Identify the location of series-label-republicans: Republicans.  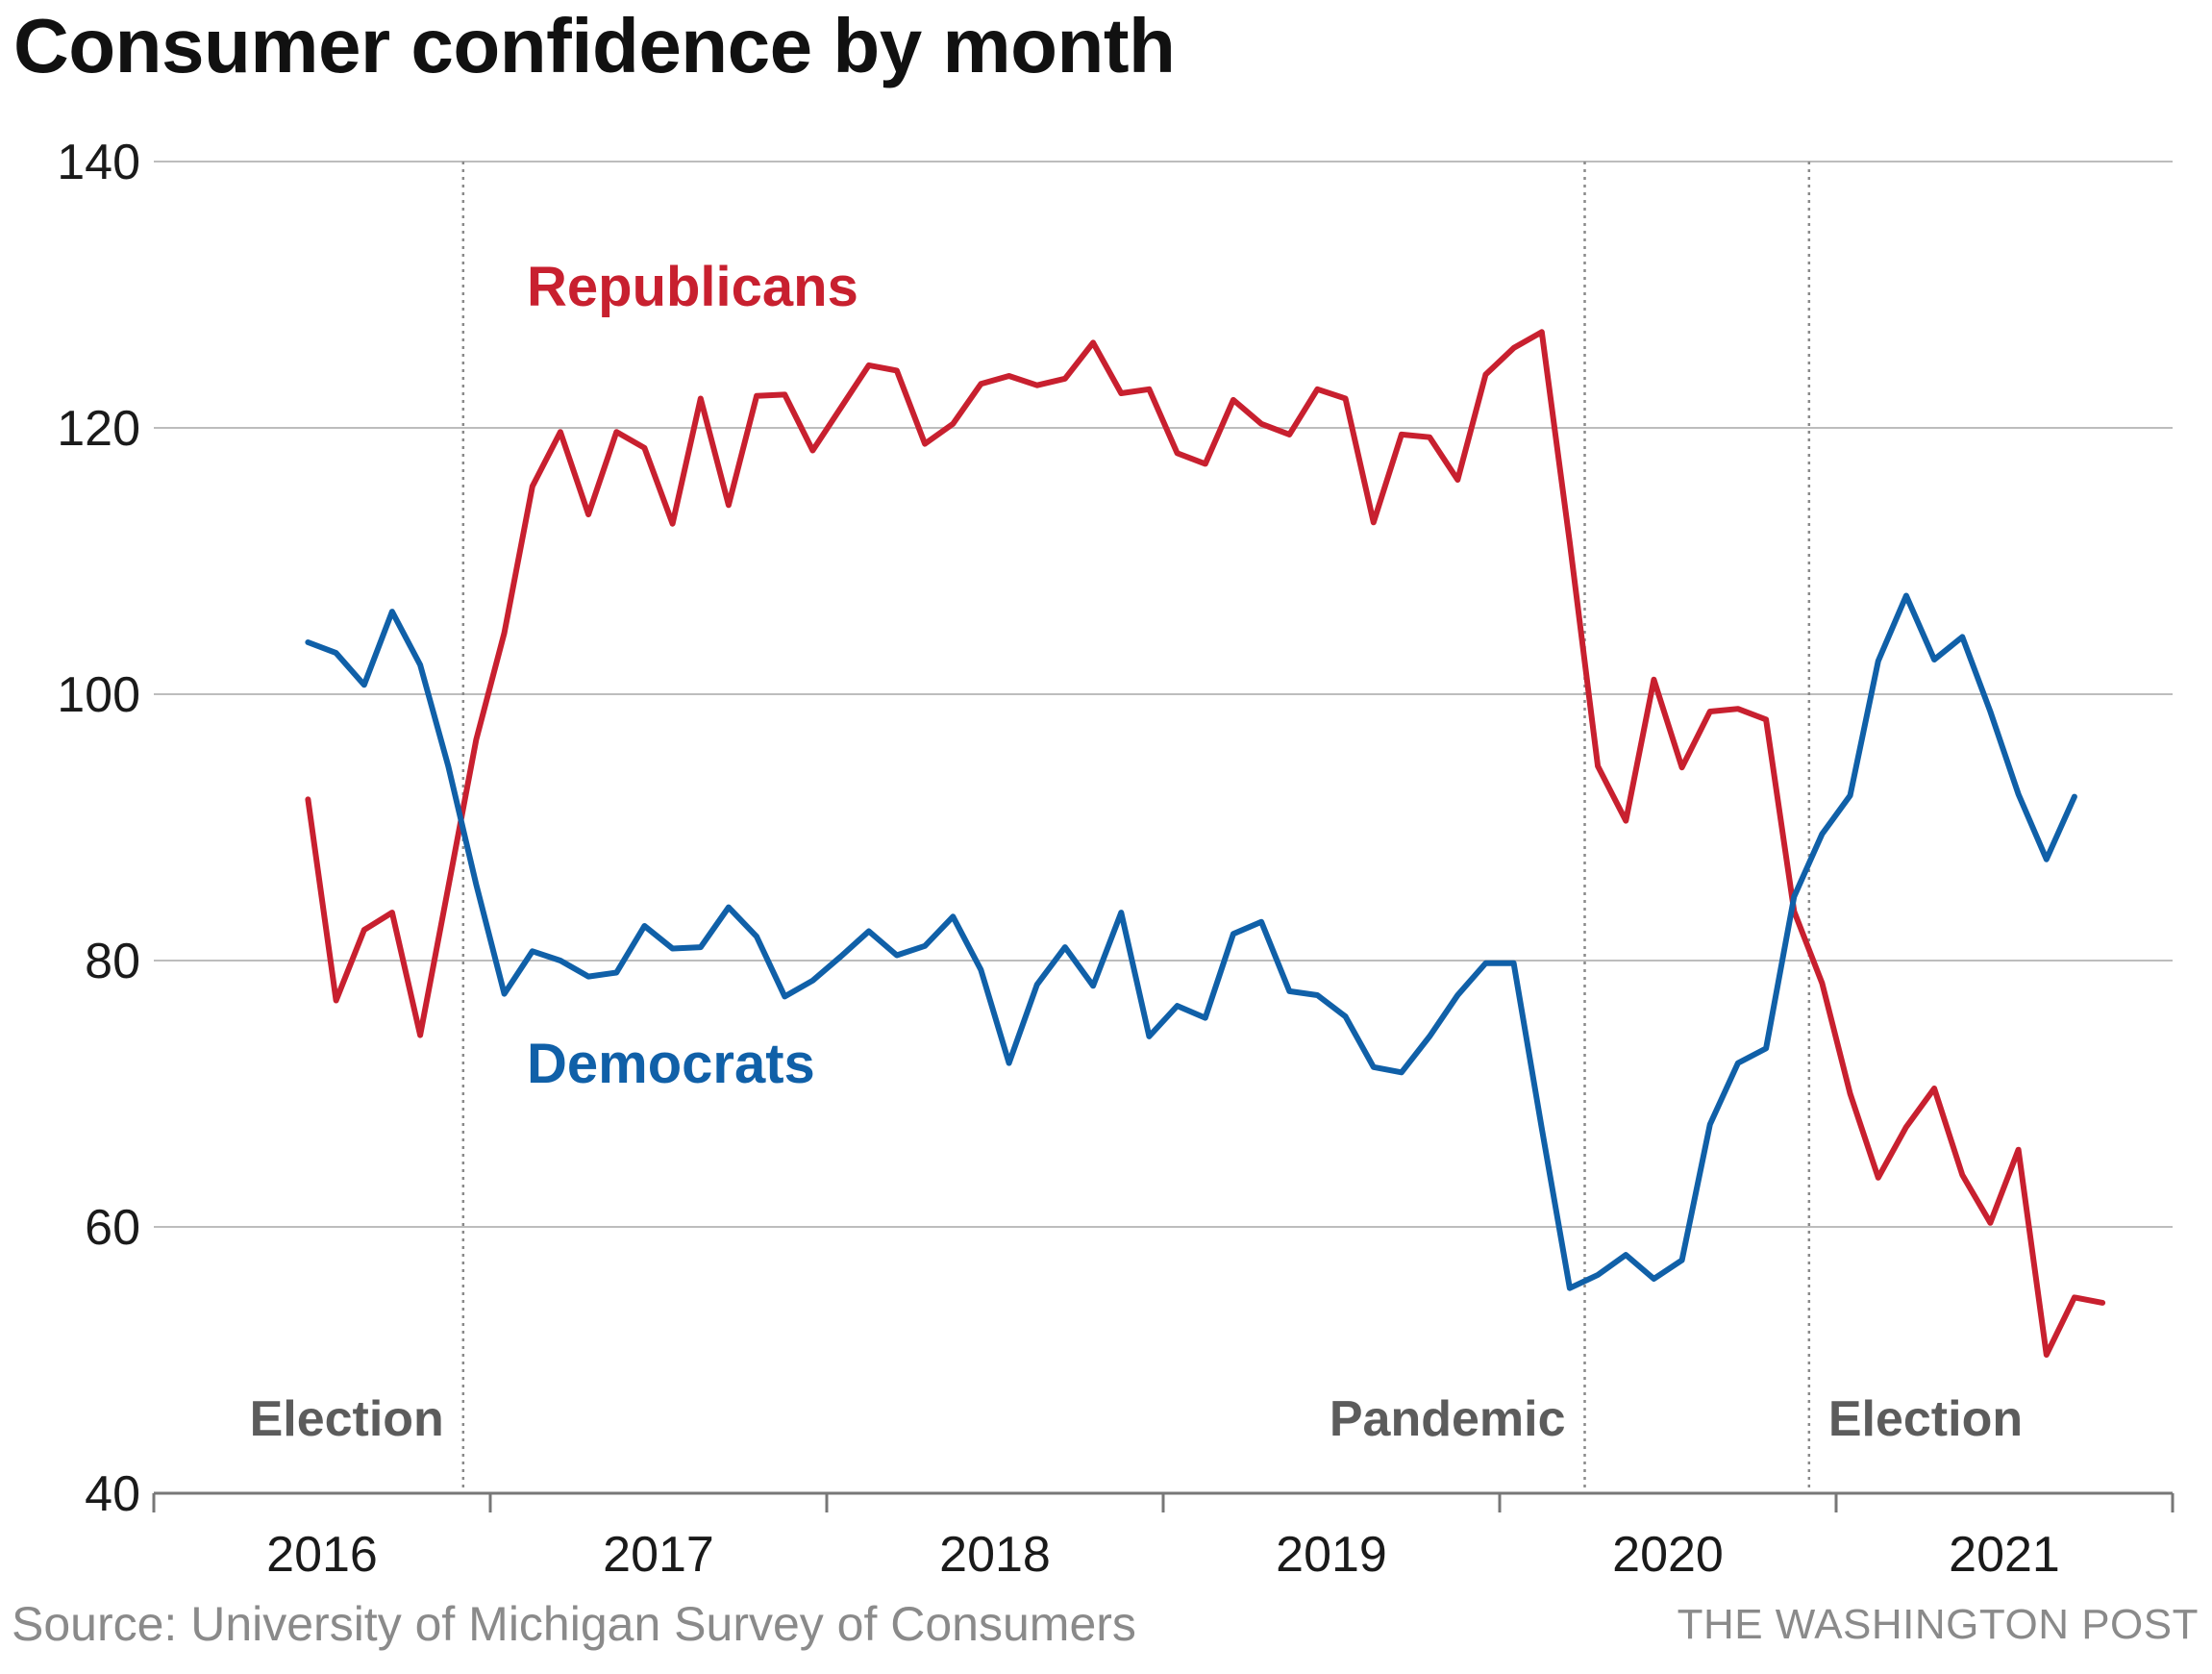
(692, 287).